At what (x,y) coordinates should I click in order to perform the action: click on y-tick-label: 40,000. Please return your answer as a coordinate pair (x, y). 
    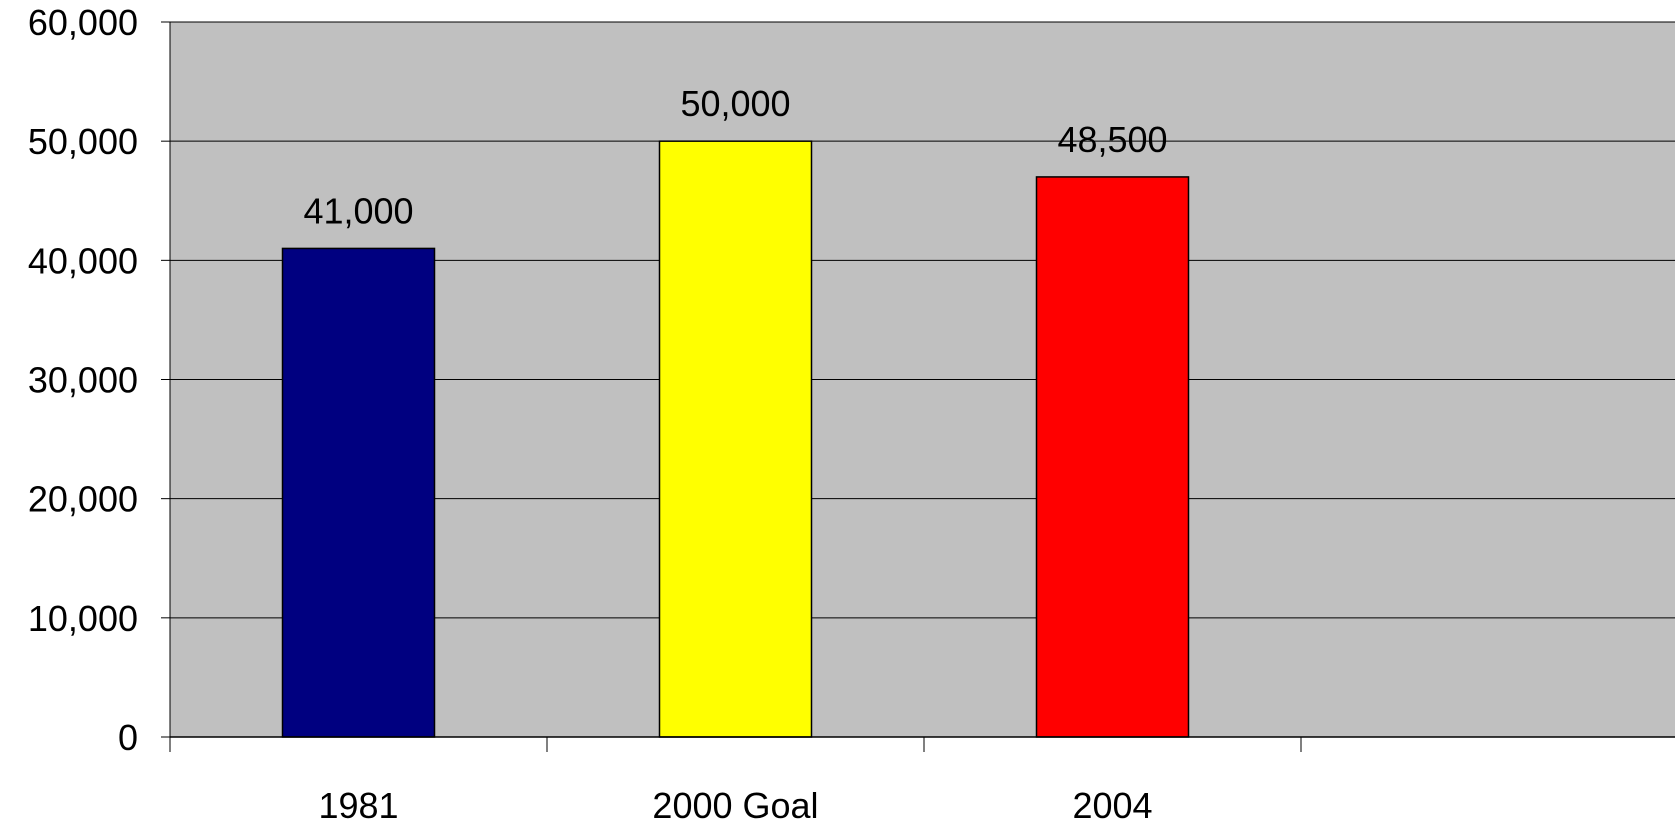
    Looking at the image, I should click on (83, 260).